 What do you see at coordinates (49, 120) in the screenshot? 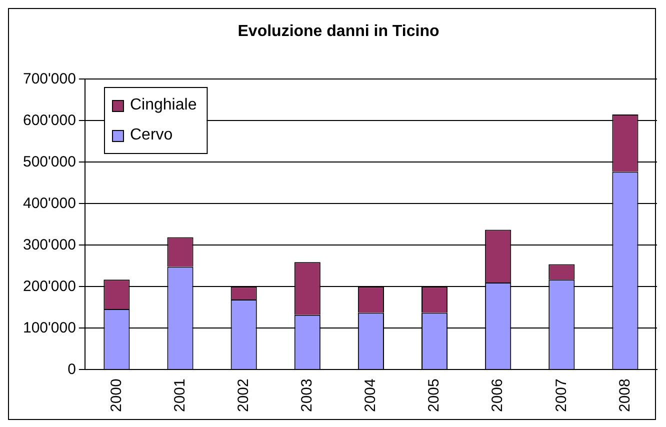
I see `y-tick-label: 600'000` at bounding box center [49, 120].